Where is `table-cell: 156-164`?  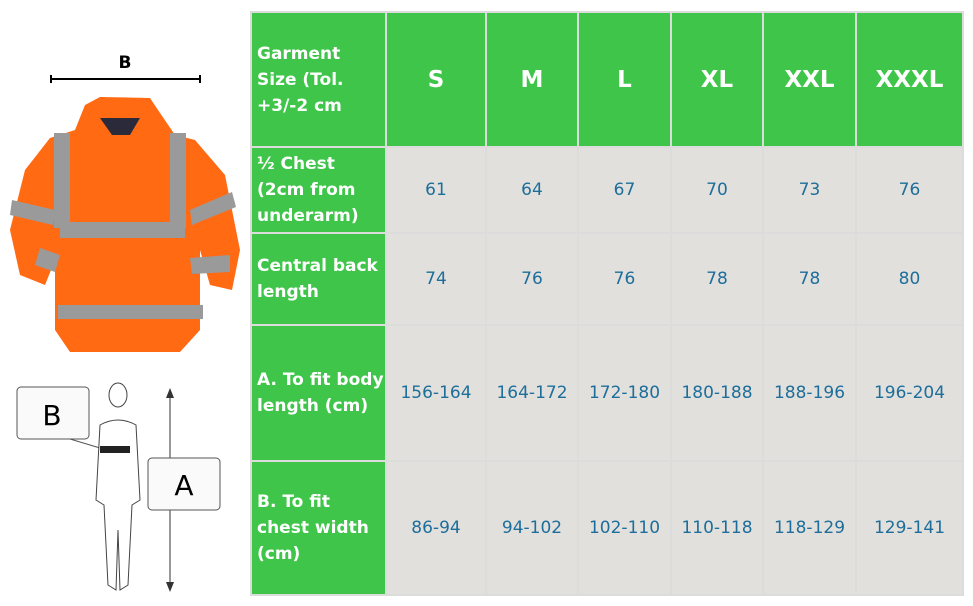 table-cell: 156-164 is located at coordinates (436, 393).